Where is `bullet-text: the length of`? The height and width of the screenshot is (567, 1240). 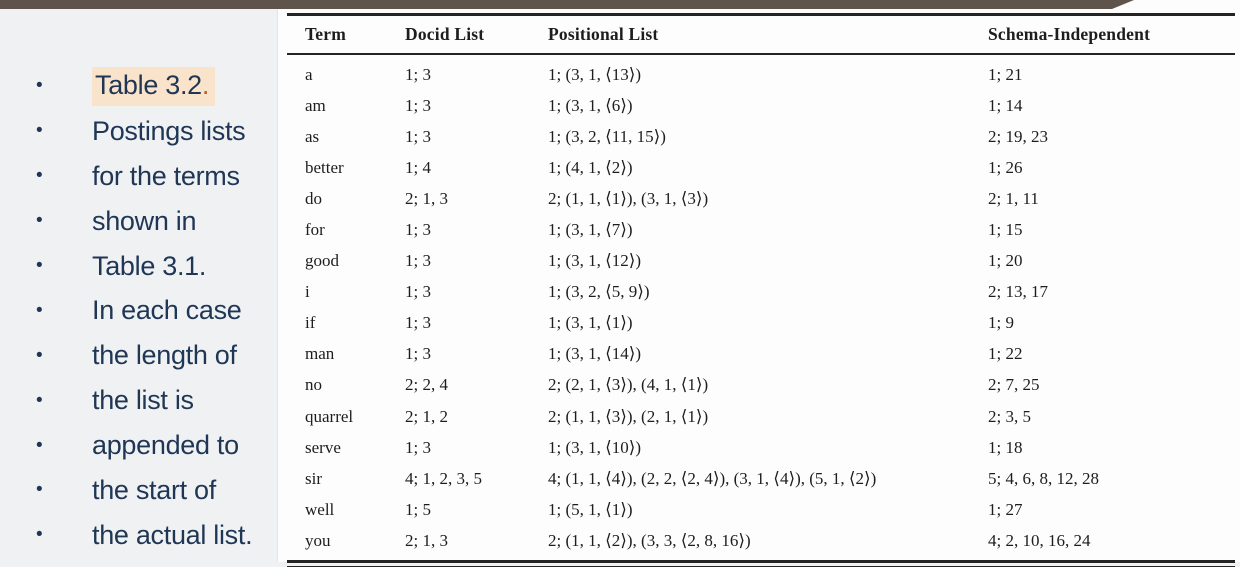 bullet-text: the length of is located at coordinates (164, 355).